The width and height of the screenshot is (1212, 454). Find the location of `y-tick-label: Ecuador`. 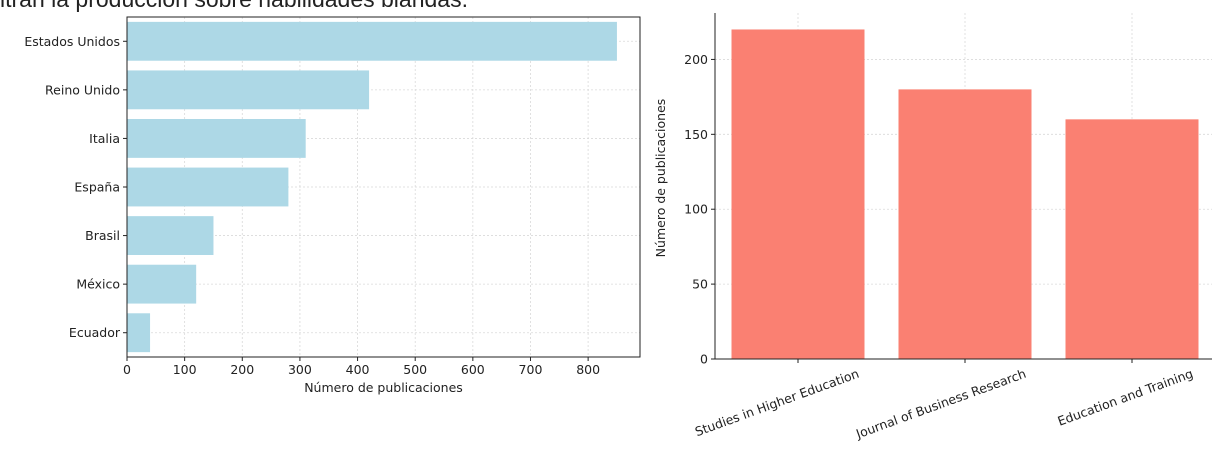

y-tick-label: Ecuador is located at coordinates (95, 332).